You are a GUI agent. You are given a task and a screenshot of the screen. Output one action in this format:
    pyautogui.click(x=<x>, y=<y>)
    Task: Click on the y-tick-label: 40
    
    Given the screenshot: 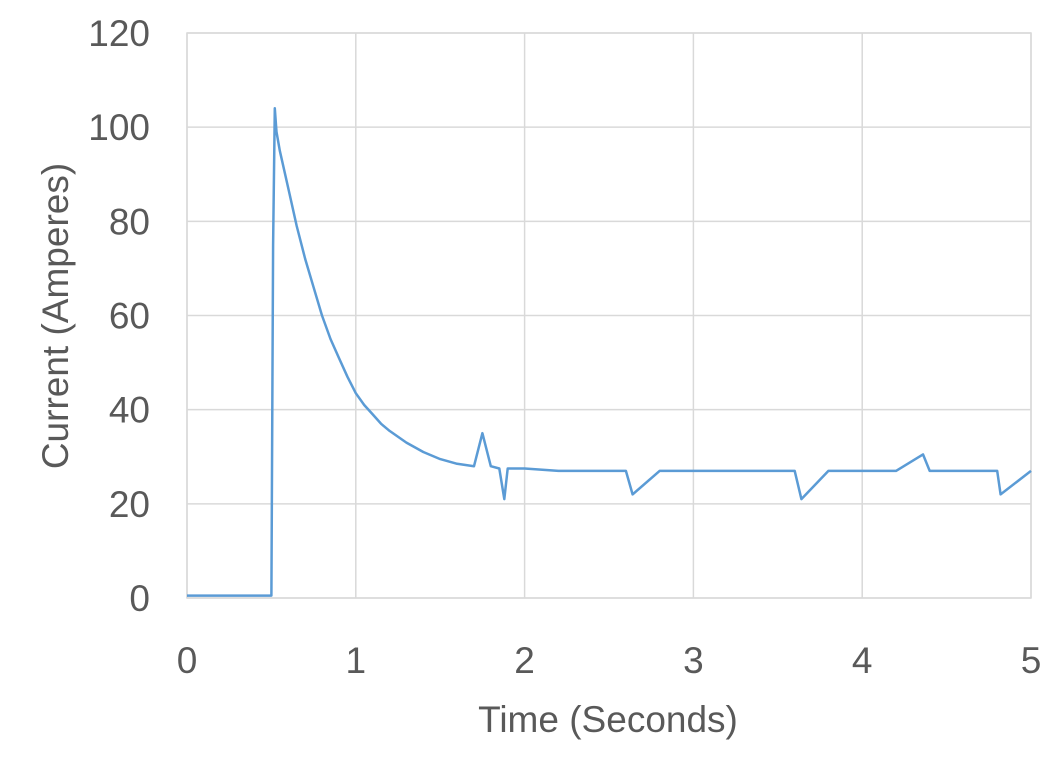 What is the action you would take?
    pyautogui.click(x=129, y=410)
    